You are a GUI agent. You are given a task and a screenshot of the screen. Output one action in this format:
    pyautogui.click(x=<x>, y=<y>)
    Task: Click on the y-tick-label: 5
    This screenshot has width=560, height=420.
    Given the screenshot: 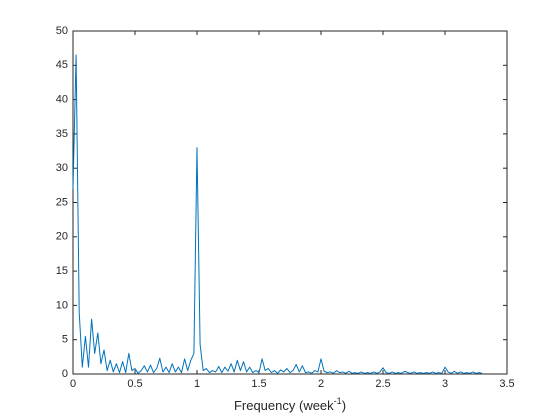 What is the action you would take?
    pyautogui.click(x=65, y=340)
    